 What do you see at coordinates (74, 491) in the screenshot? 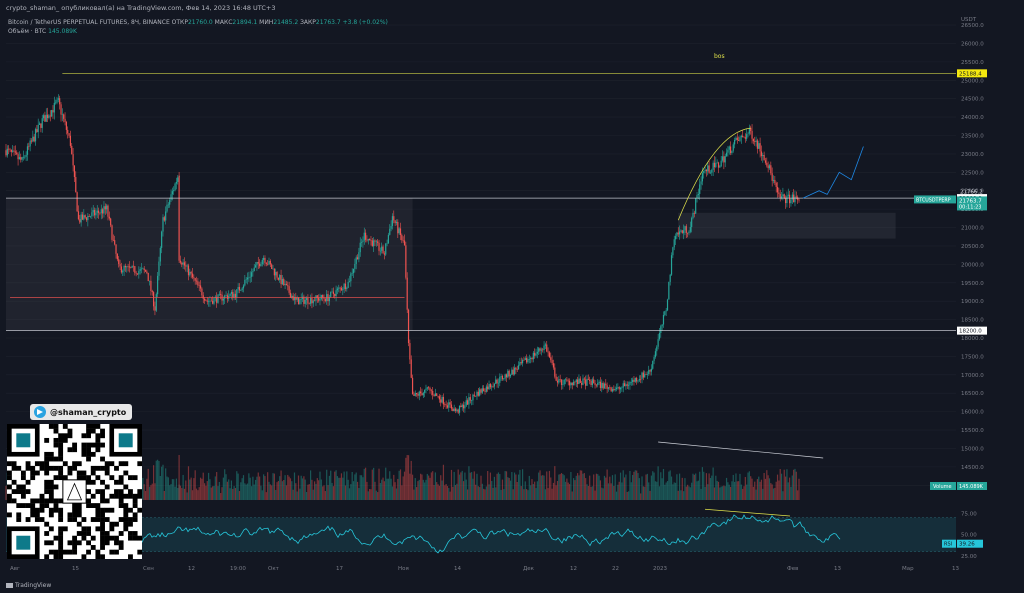
I see `qr-code` at bounding box center [74, 491].